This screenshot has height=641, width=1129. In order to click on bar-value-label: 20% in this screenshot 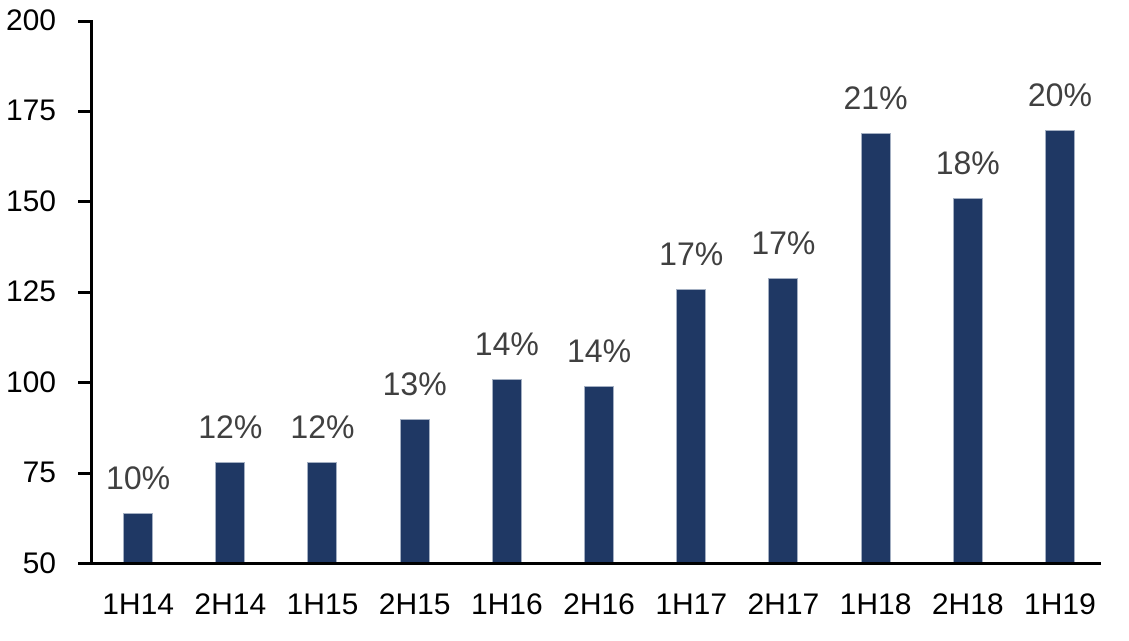, I will do `click(1059, 94)`.